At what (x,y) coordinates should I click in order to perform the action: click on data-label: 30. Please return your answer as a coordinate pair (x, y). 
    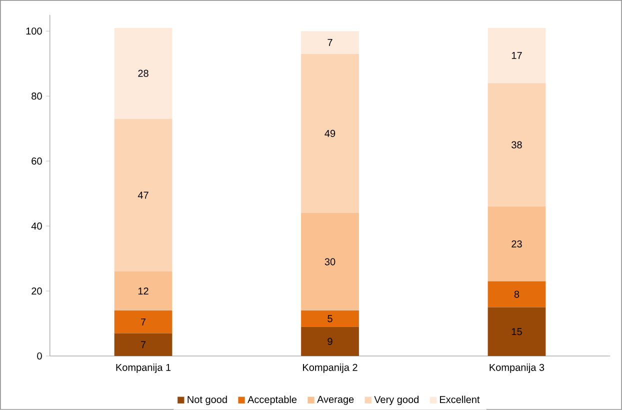
    Looking at the image, I should click on (330, 262).